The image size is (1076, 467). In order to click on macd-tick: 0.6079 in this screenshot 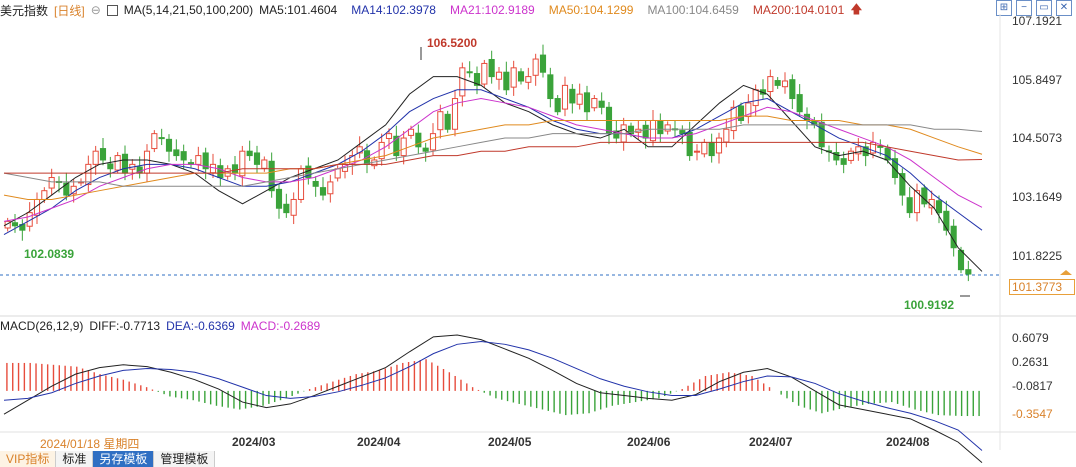, I will do `click(1030, 338)`.